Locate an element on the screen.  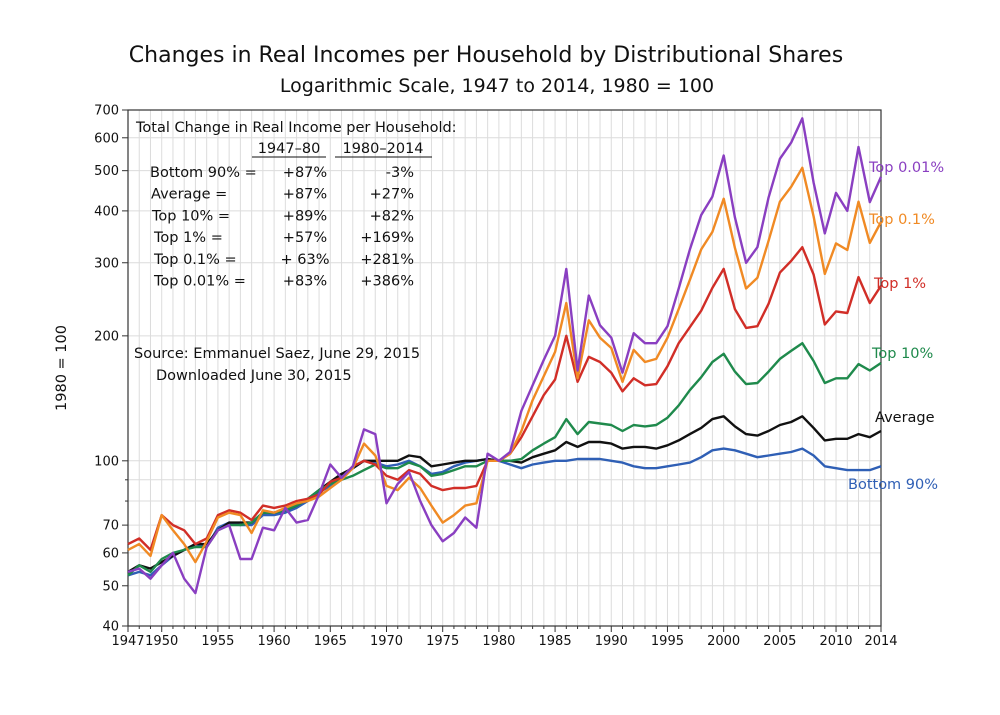
table-row-value-1980-2014: +169% is located at coordinates (387, 238).